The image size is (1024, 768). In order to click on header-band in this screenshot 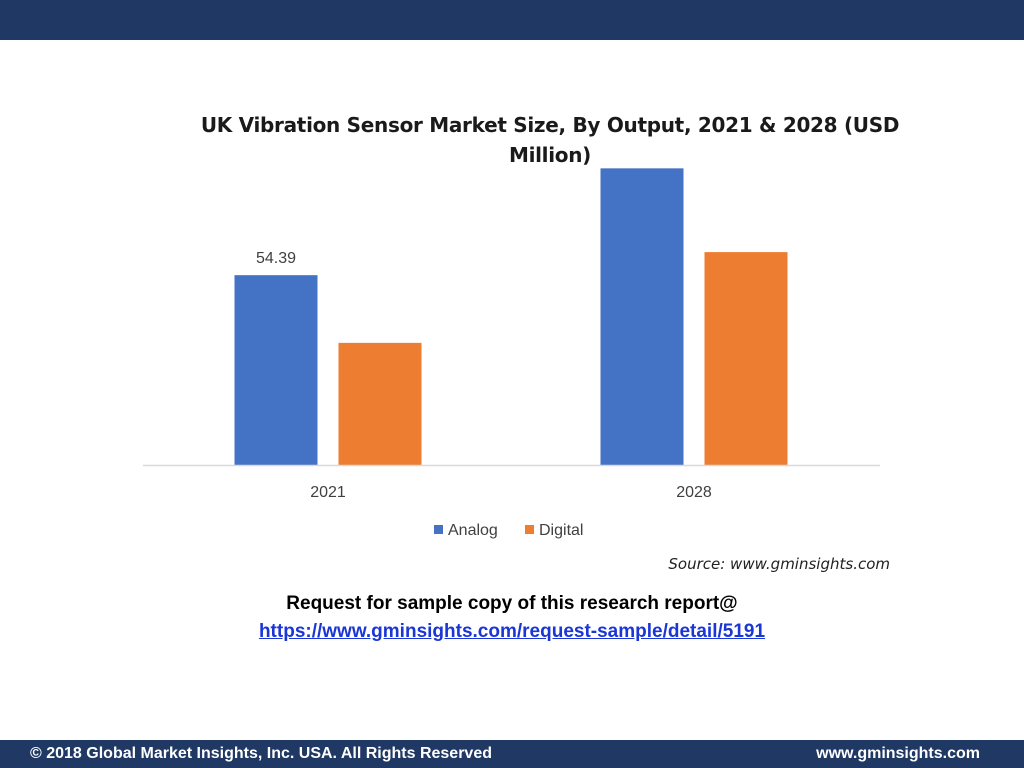, I will do `click(512, 20)`.